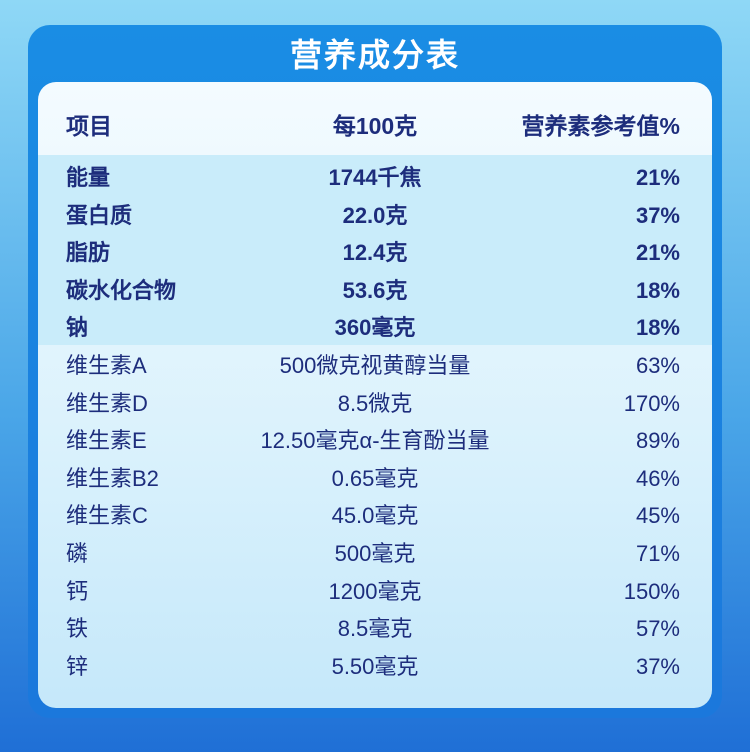  Describe the element at coordinates (375, 403) in the screenshot. I see `amount: 8.5微克` at that location.